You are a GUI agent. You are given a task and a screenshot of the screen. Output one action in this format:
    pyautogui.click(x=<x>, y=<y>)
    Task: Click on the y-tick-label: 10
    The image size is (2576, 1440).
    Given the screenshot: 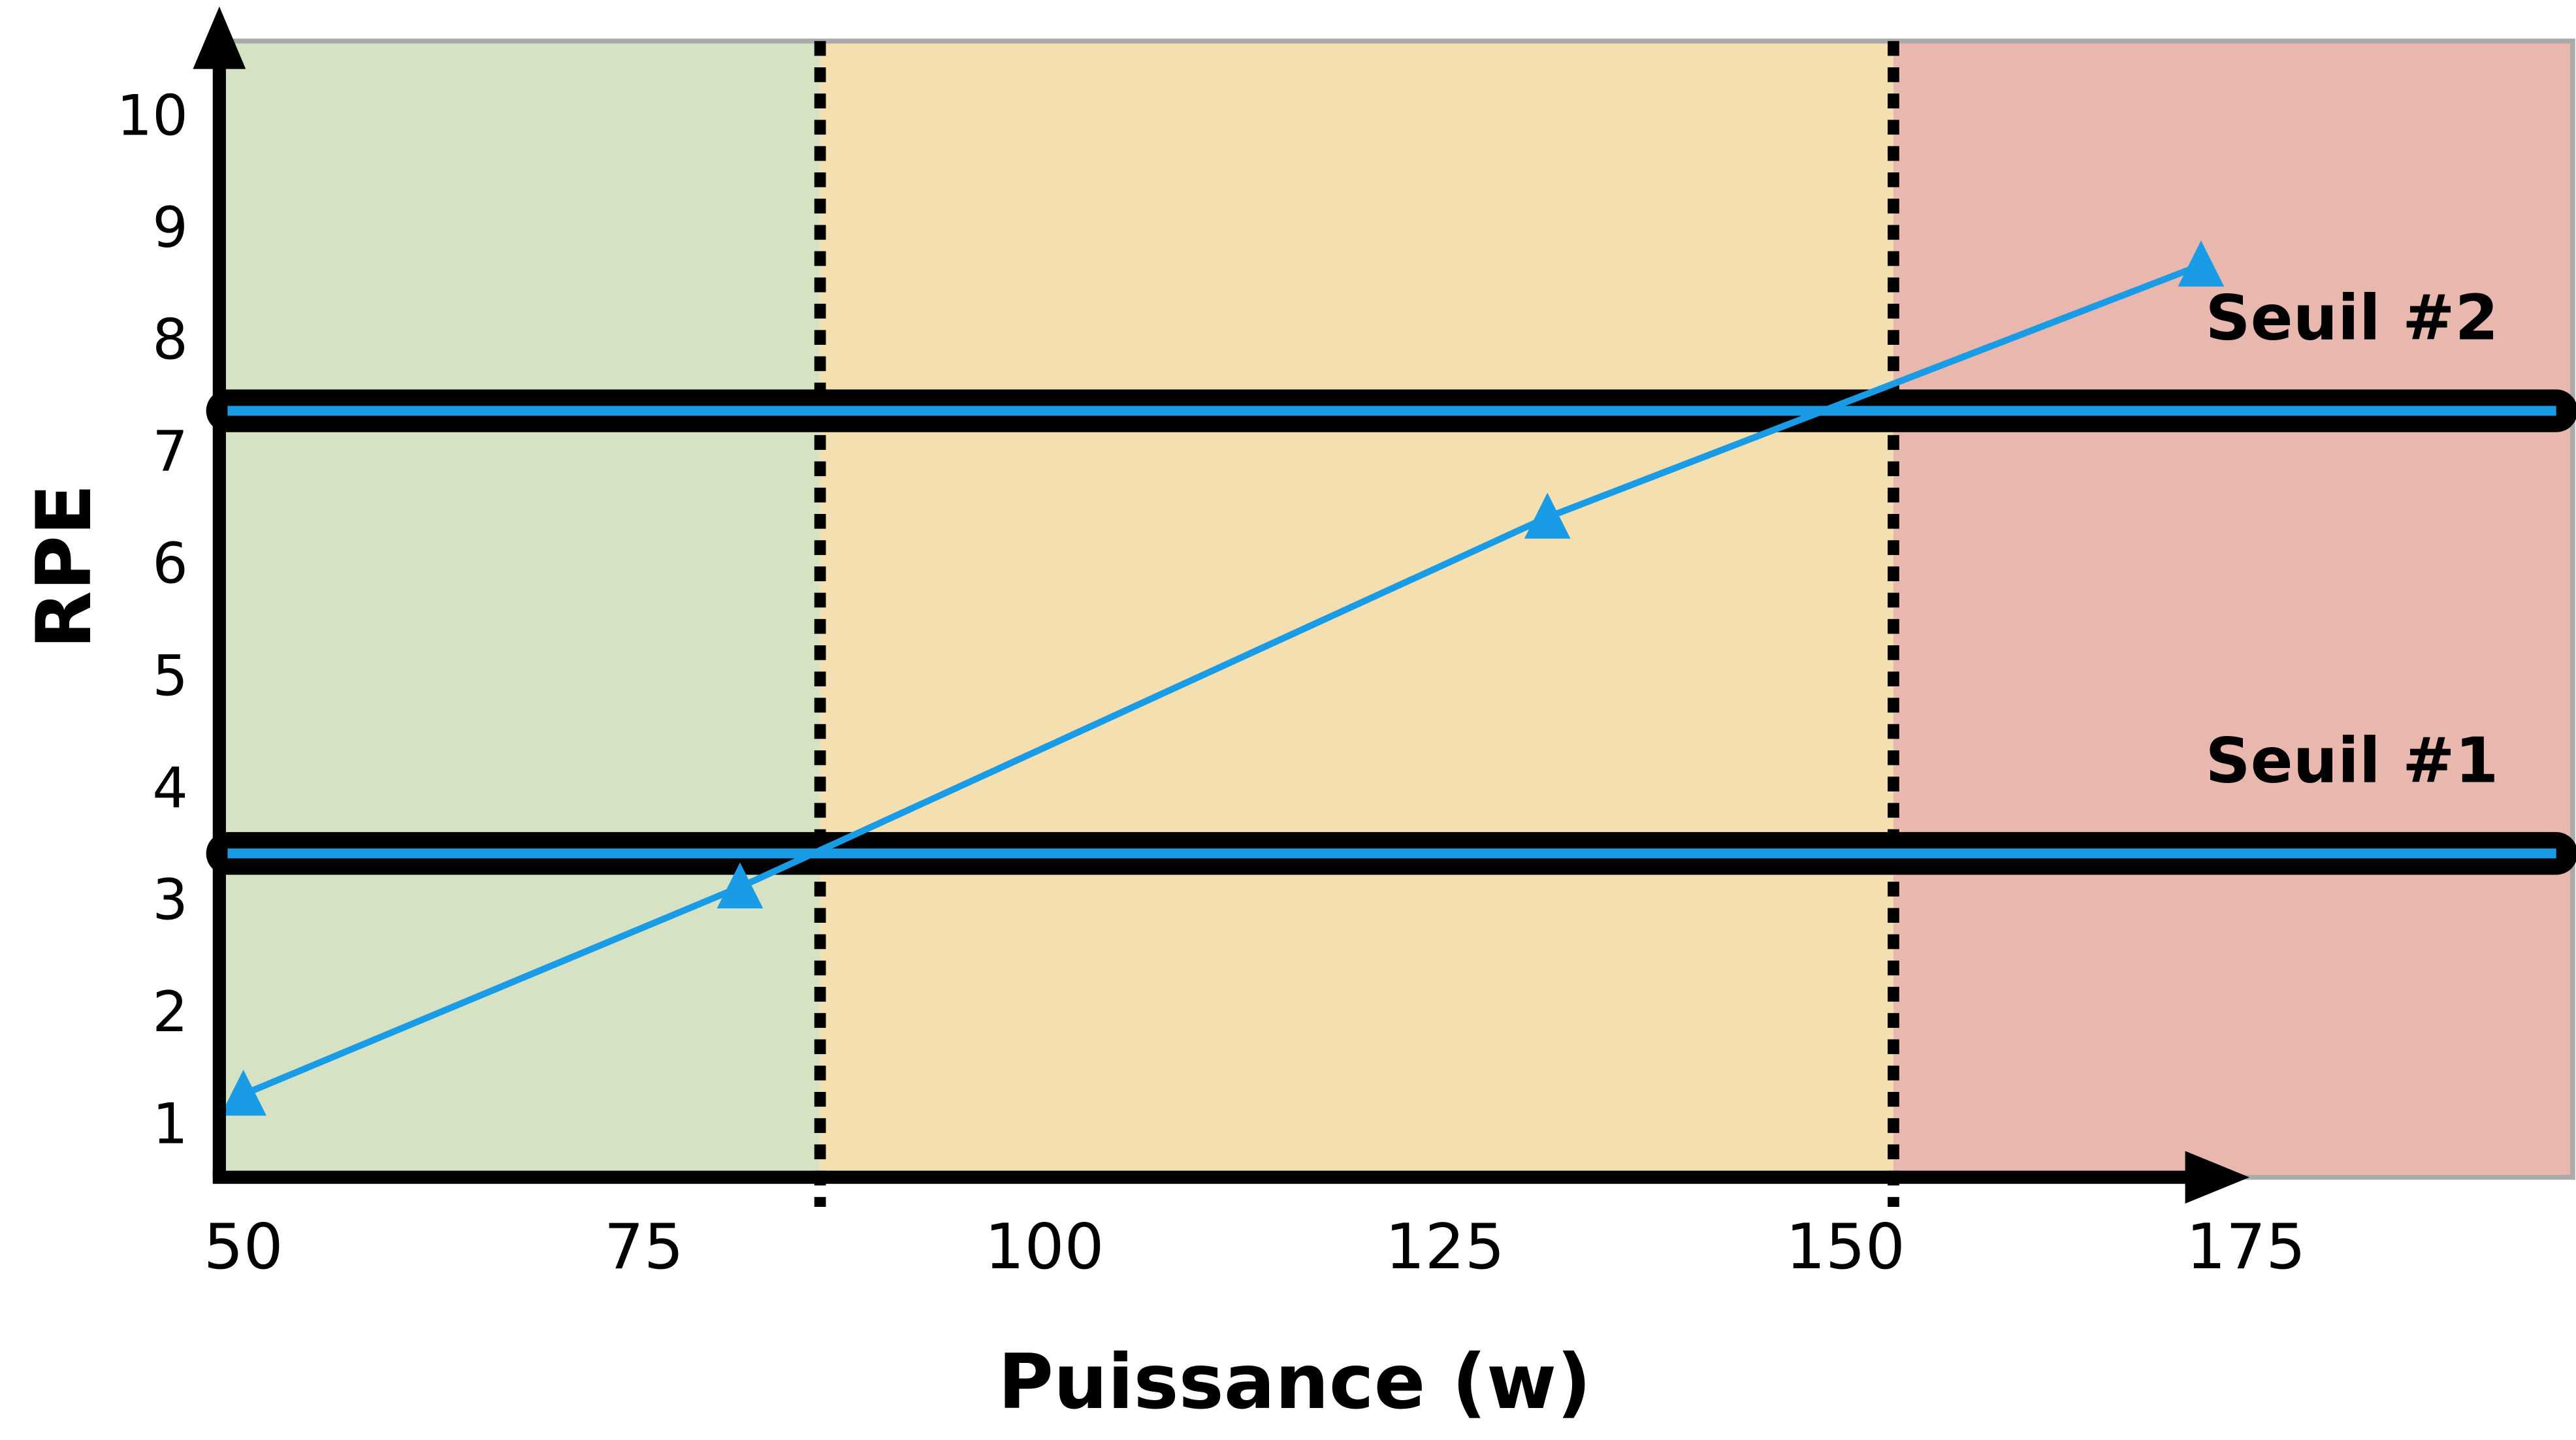 What is the action you would take?
    pyautogui.click(x=152, y=116)
    